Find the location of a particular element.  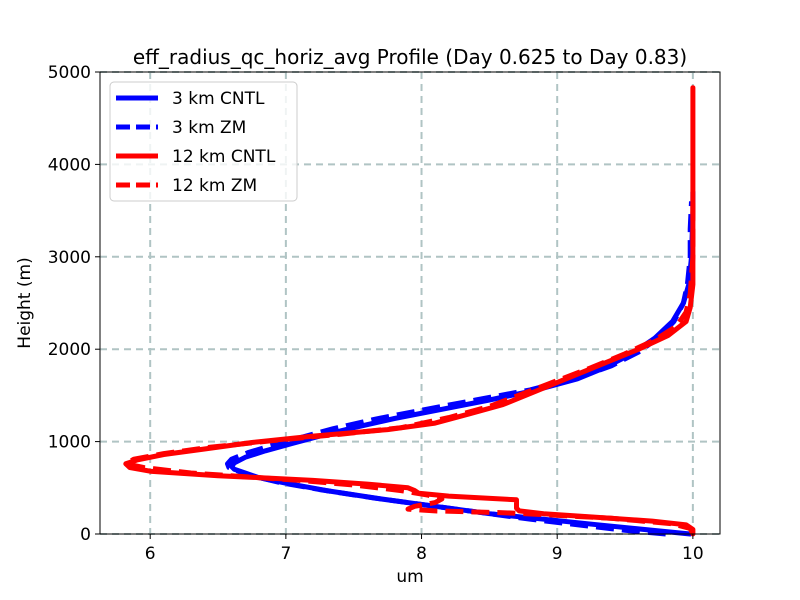

legend: 3 km CNTL 3 km ZM 12 km CNTL 12 km ZM is located at coordinates (203, 141).